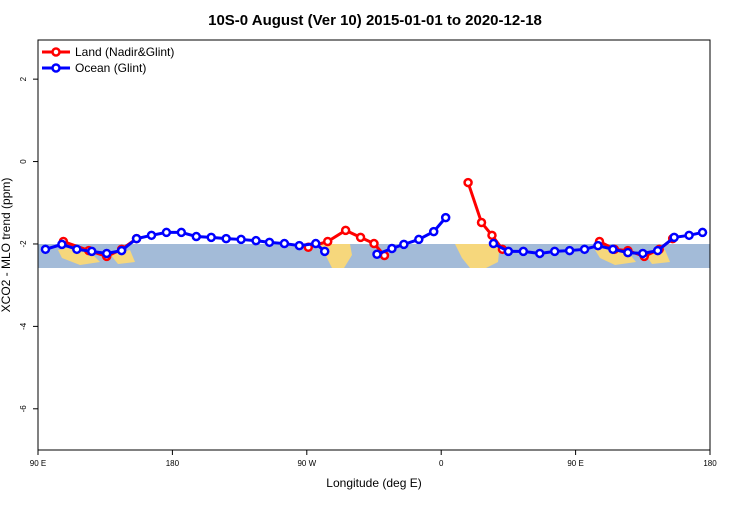  Describe the element at coordinates (23, 244) in the screenshot. I see `y-tick-label: -2` at that location.